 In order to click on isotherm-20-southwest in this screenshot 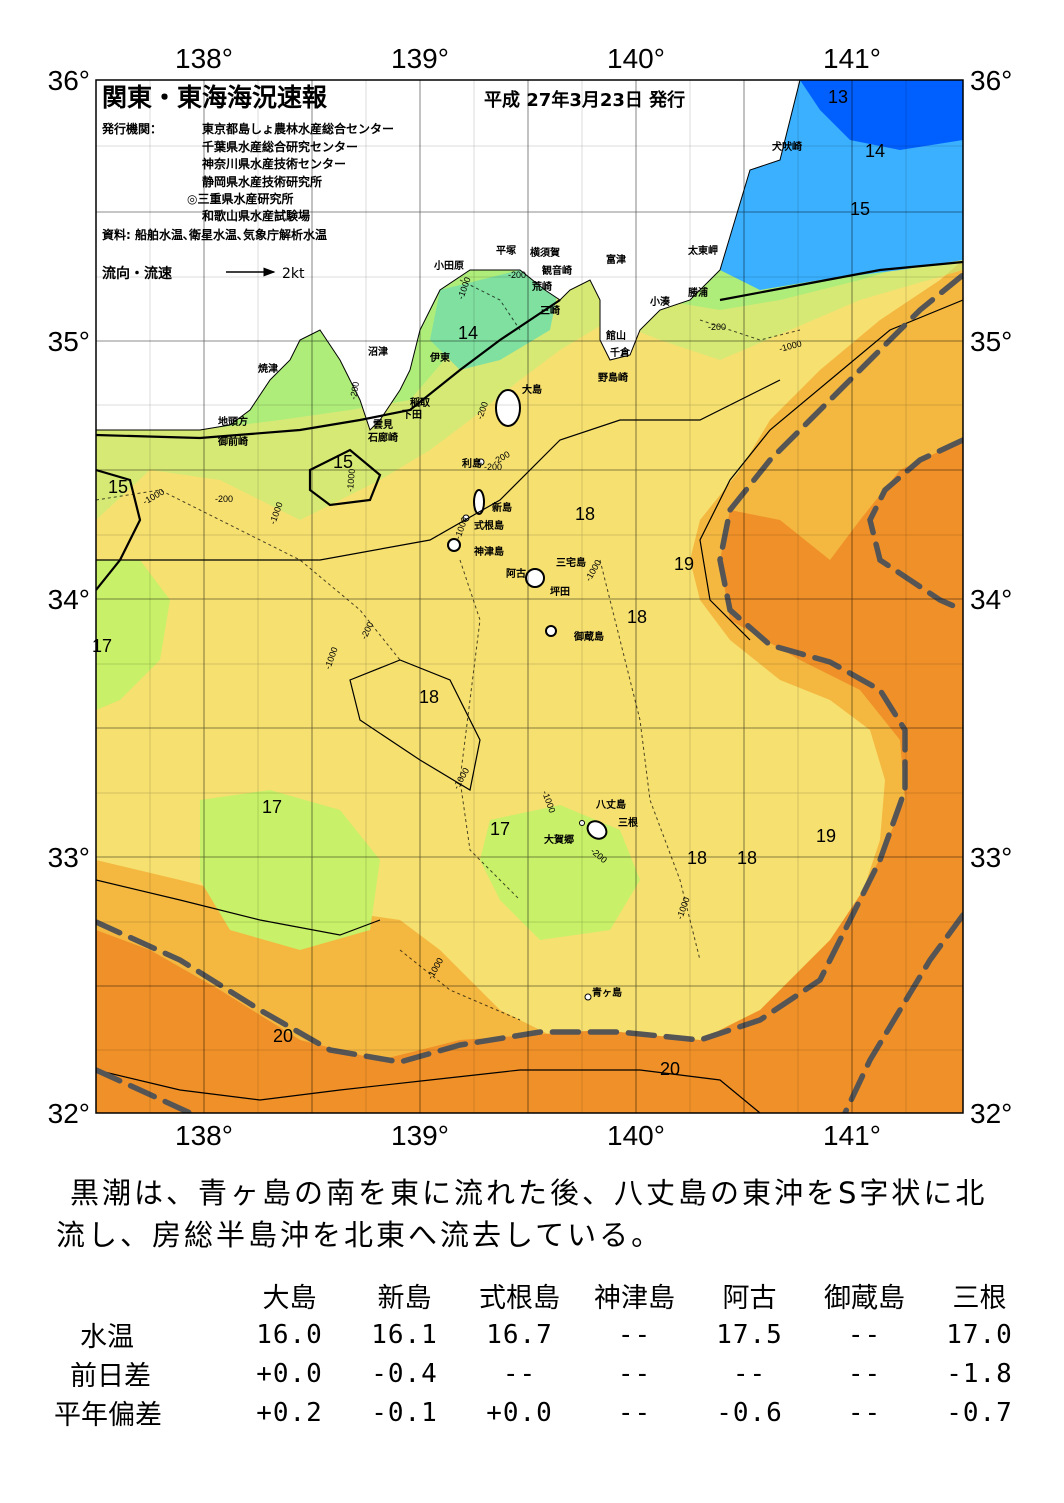, I will do `click(428, 1091)`.